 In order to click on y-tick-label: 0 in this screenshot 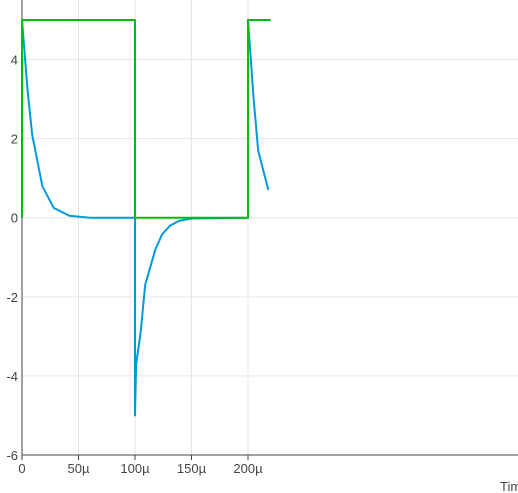, I will do `click(14, 218)`.